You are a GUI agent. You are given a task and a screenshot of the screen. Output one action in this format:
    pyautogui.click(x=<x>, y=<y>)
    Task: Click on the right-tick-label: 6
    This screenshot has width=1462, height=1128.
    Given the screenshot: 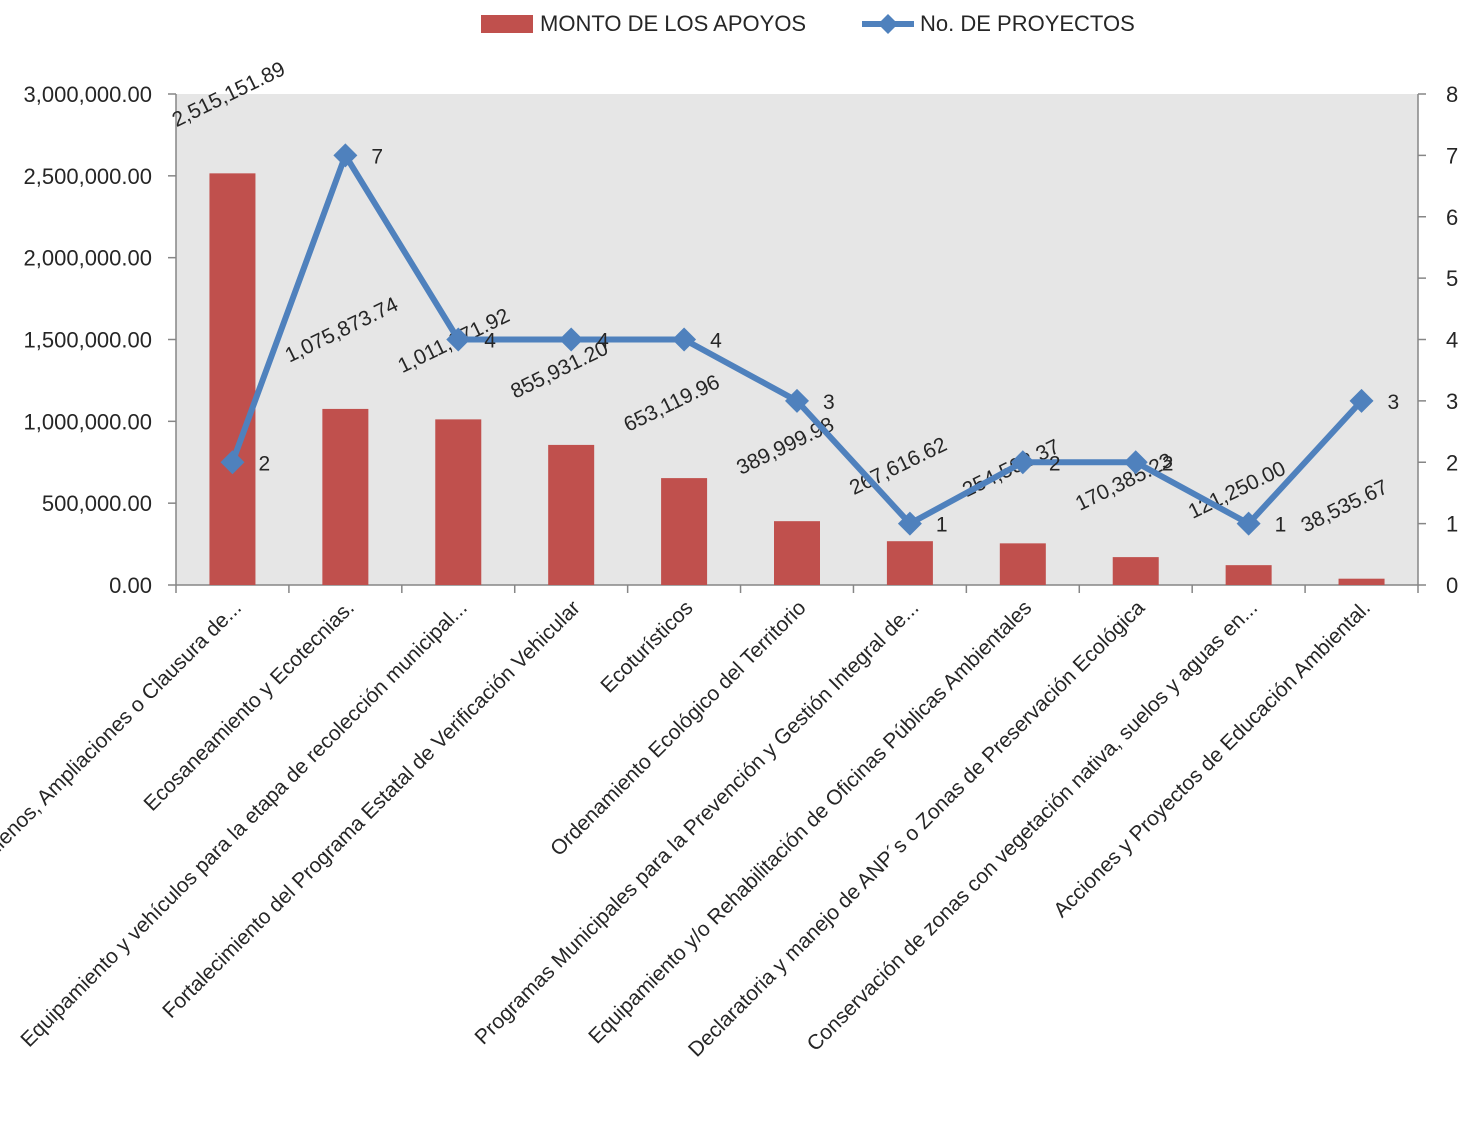 What is the action you would take?
    pyautogui.click(x=1452, y=217)
    